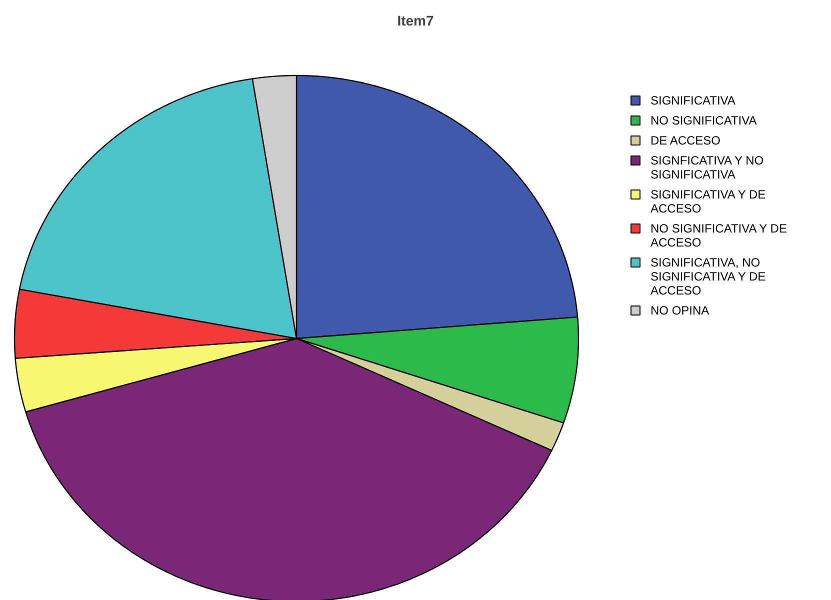 This screenshot has width=831, height=600. I want to click on legend-label: NO SIGNIFICATIVA Y DE ACCESO, so click(718, 236).